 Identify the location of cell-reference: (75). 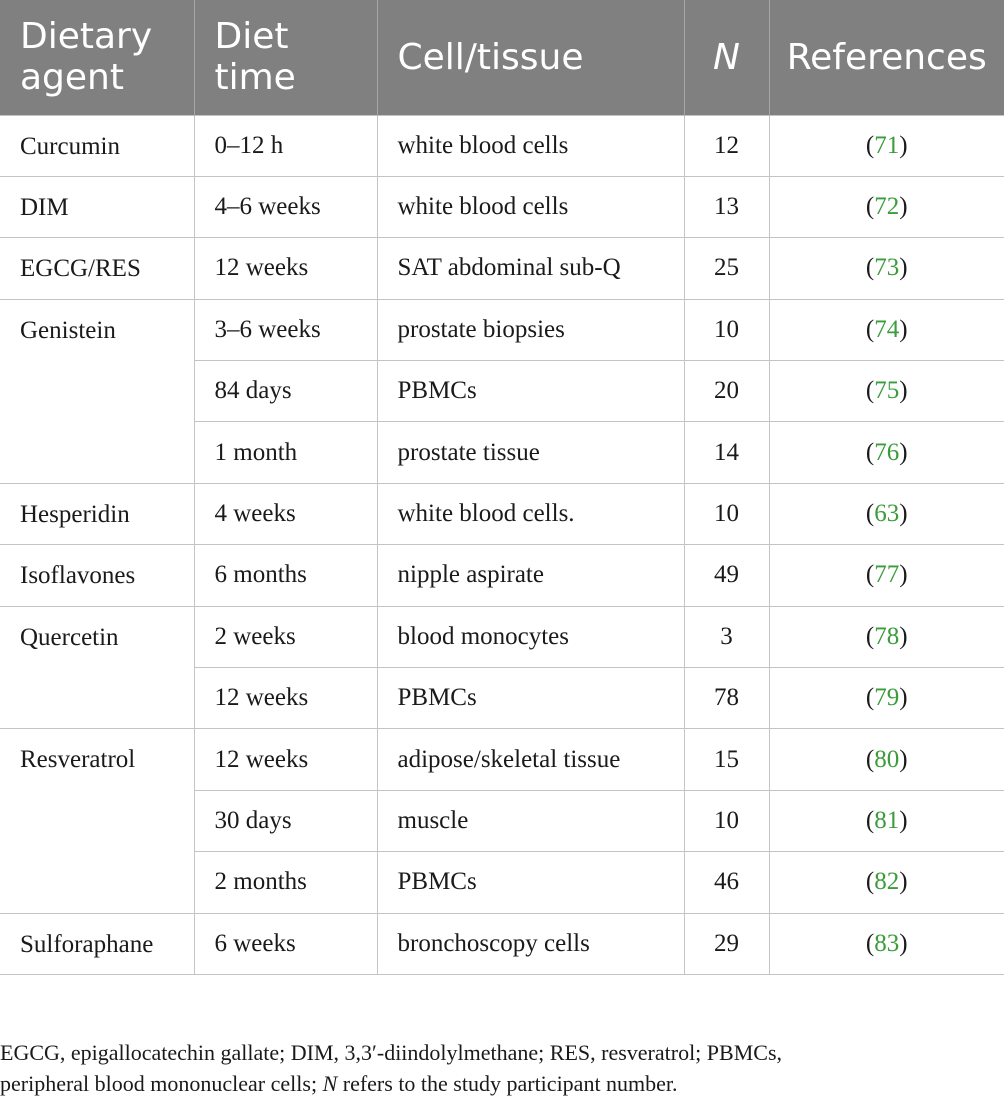
(886, 391).